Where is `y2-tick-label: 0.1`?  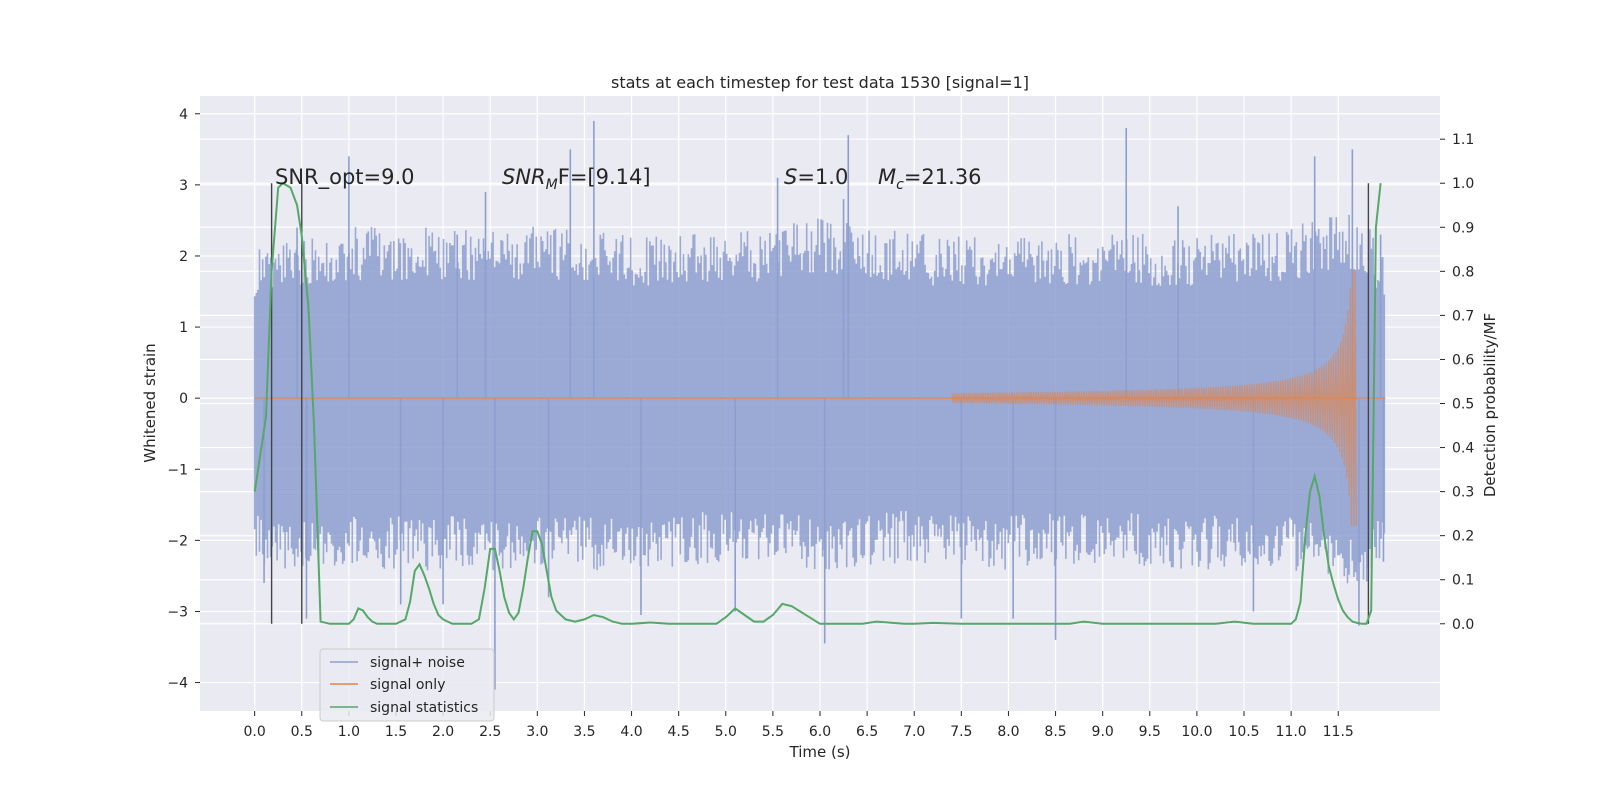
y2-tick-label: 0.1 is located at coordinates (1463, 581).